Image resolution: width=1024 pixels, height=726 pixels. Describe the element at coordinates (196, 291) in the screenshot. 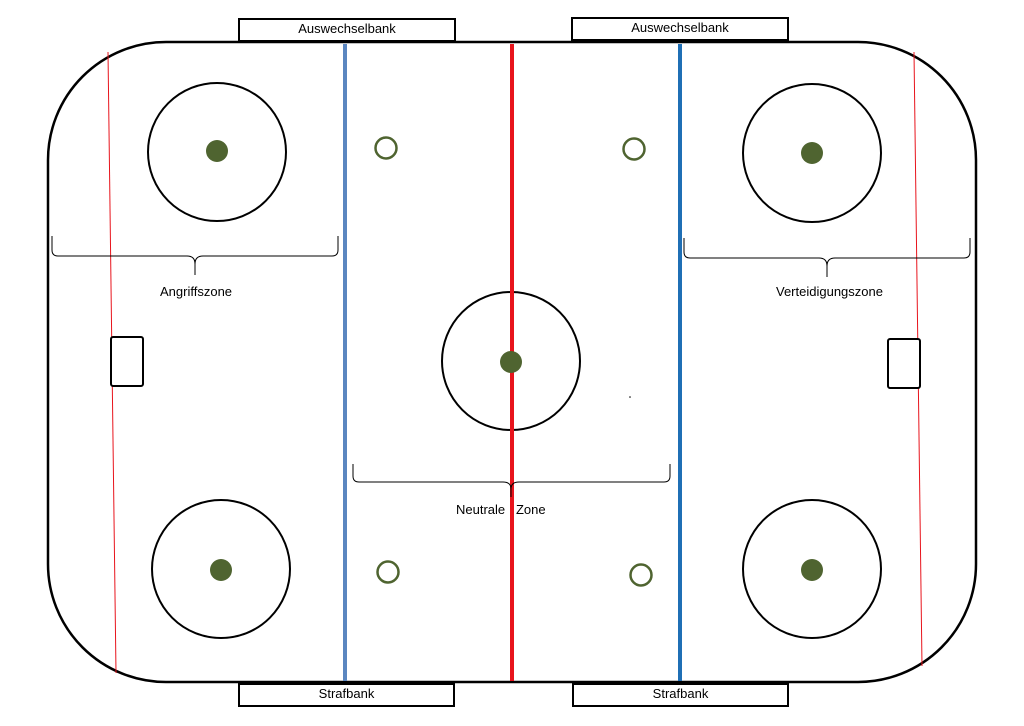

I see `attack-zone-label: Angriffszone` at that location.